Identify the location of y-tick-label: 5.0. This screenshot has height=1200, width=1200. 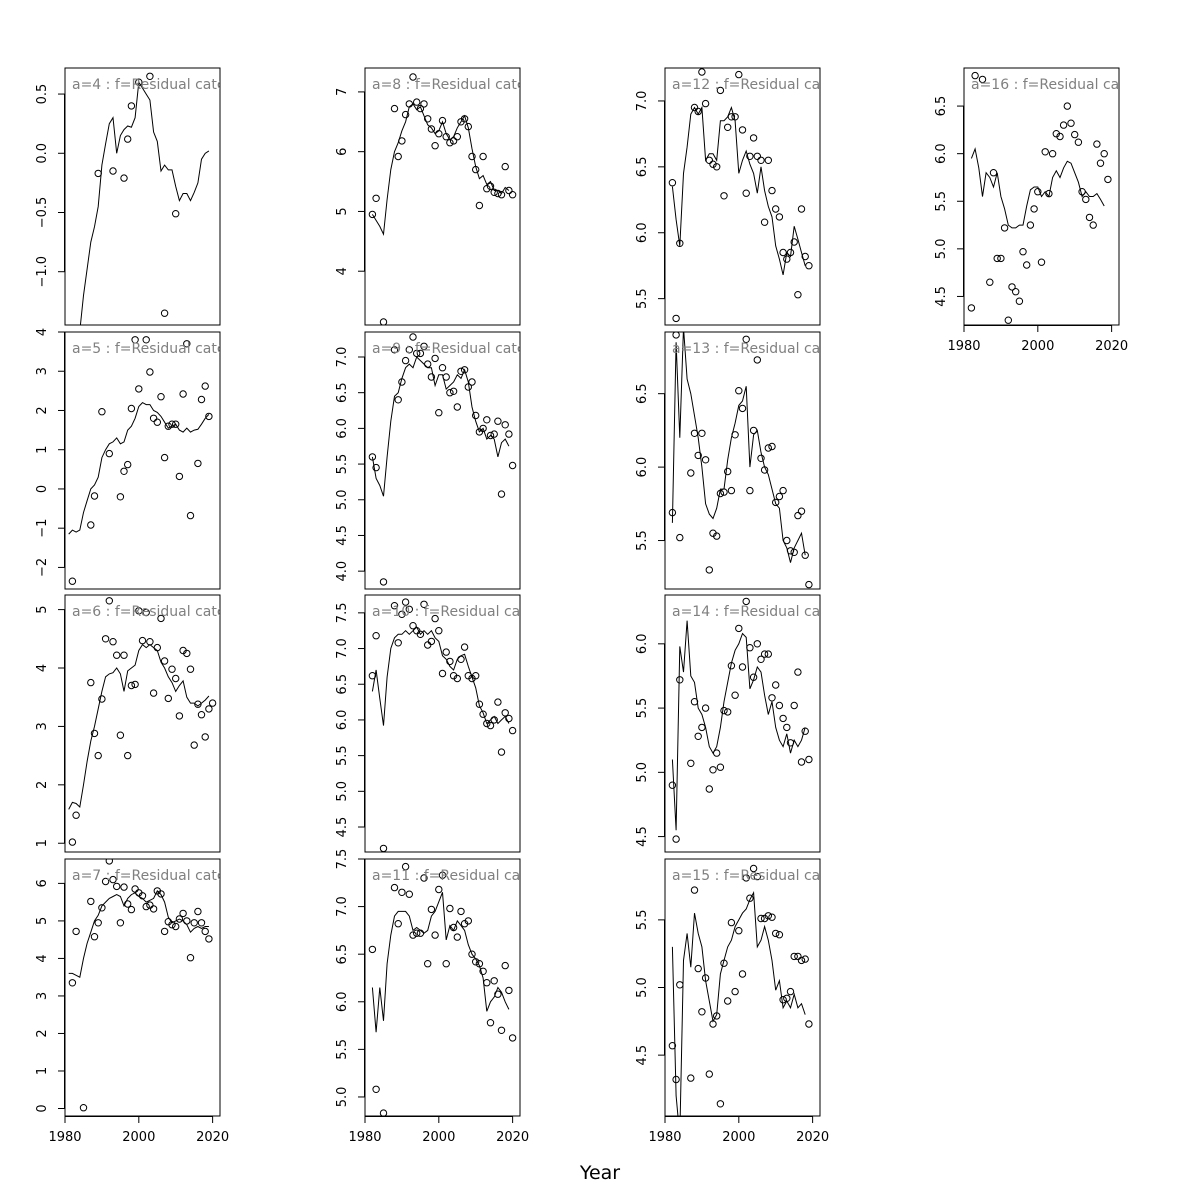
(342, 1097).